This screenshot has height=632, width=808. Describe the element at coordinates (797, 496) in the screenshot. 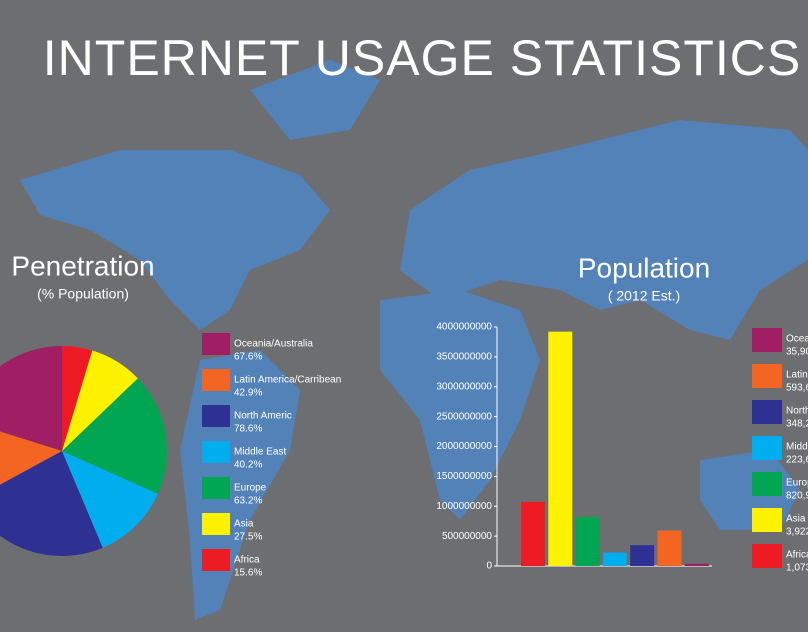

I see `legend-value: 820,918,446` at that location.